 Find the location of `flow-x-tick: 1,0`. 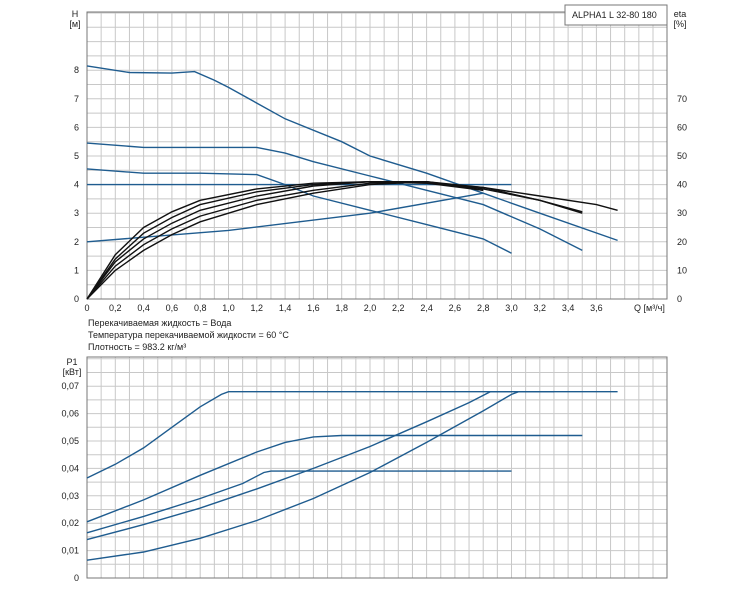

flow-x-tick: 1,0 is located at coordinates (228, 308).